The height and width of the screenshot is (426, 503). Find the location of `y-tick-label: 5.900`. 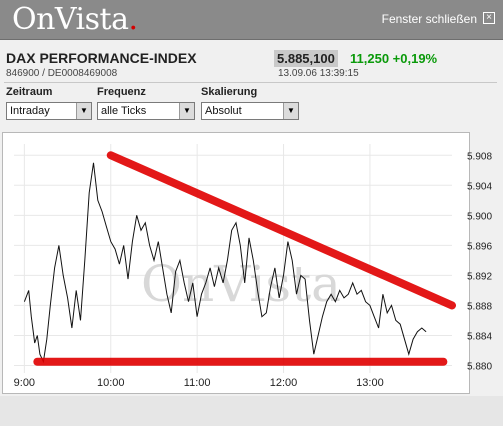

y-tick-label: 5.900 is located at coordinates (479, 216).